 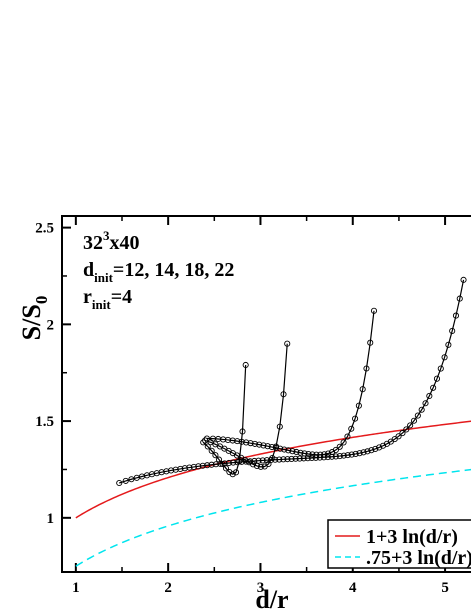 I want to click on x-axis-label: d/r, so click(x=271, y=597).